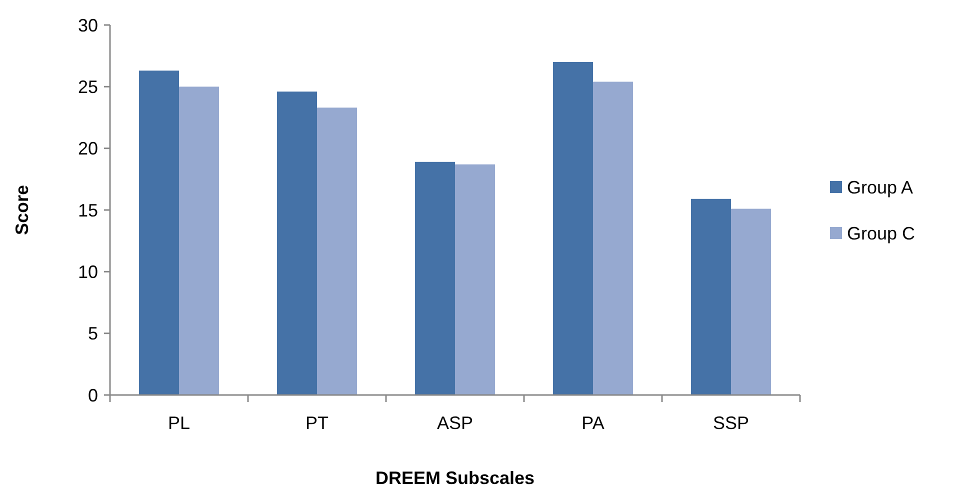  I want to click on y-tick-label: 10, so click(88, 272).